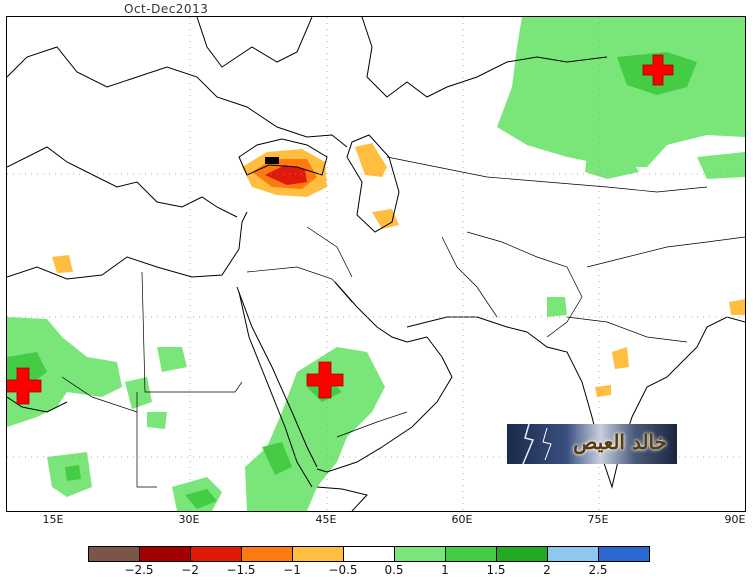  I want to click on lightning-icon, so click(537, 444).